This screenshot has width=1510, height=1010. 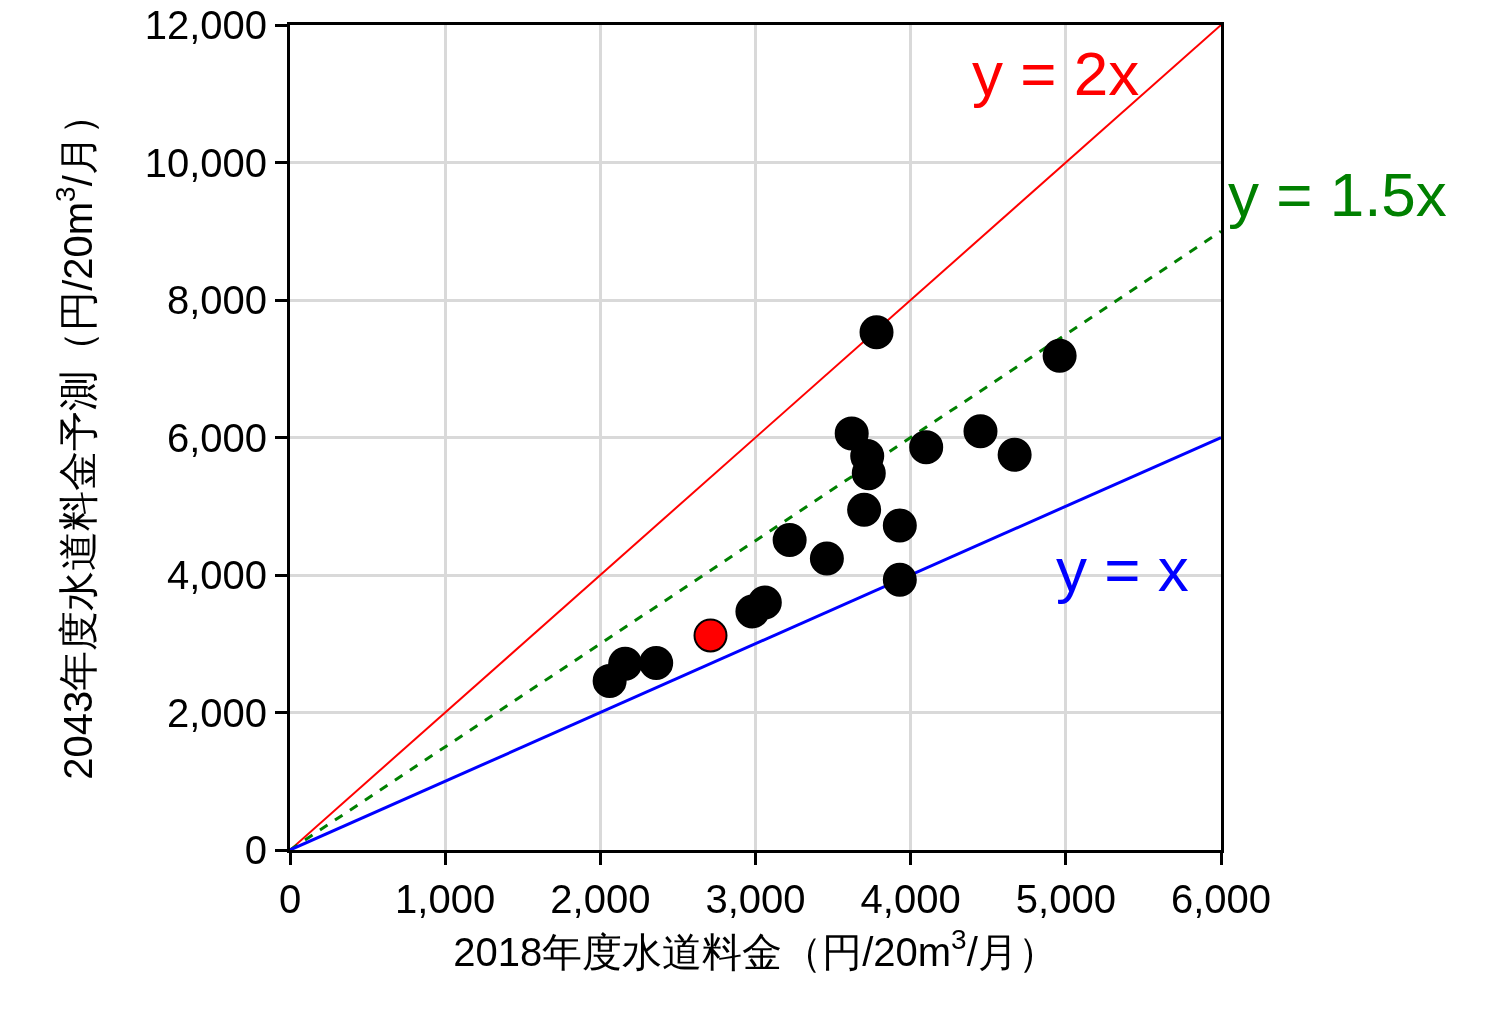 I want to click on series-label: y = 1.5x, so click(x=1337, y=194).